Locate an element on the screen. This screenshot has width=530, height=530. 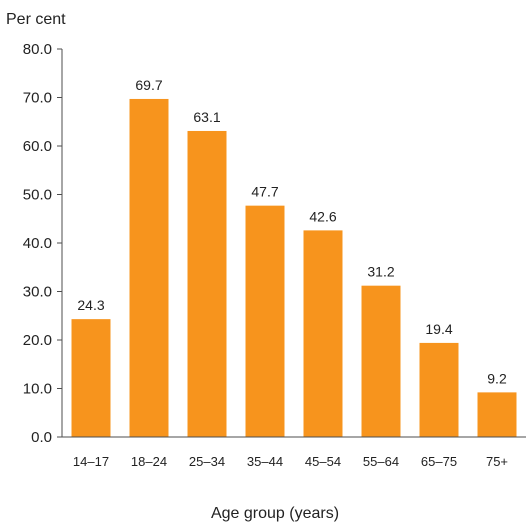
x-axis-title: Age group (years) is located at coordinates (275, 513).